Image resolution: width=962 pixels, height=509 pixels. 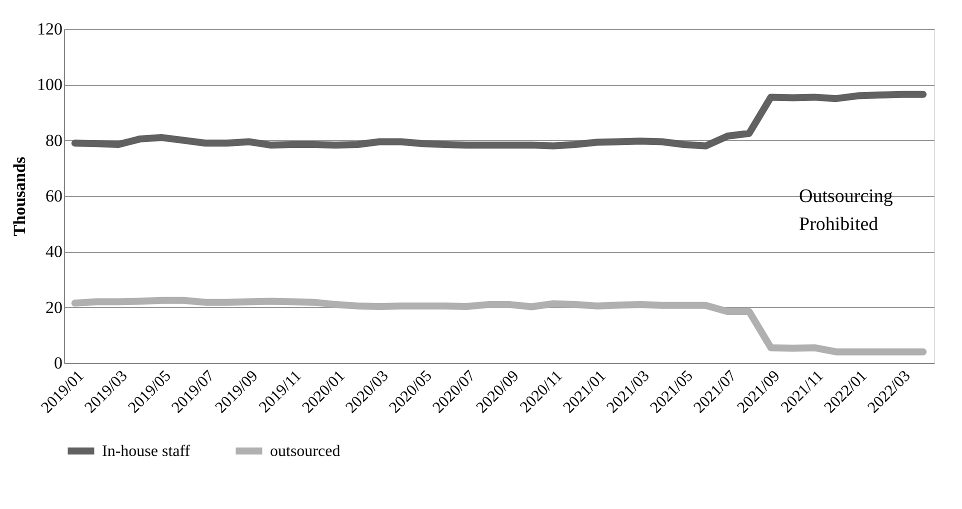 I want to click on y-axis-title: Thousands, so click(x=19, y=196).